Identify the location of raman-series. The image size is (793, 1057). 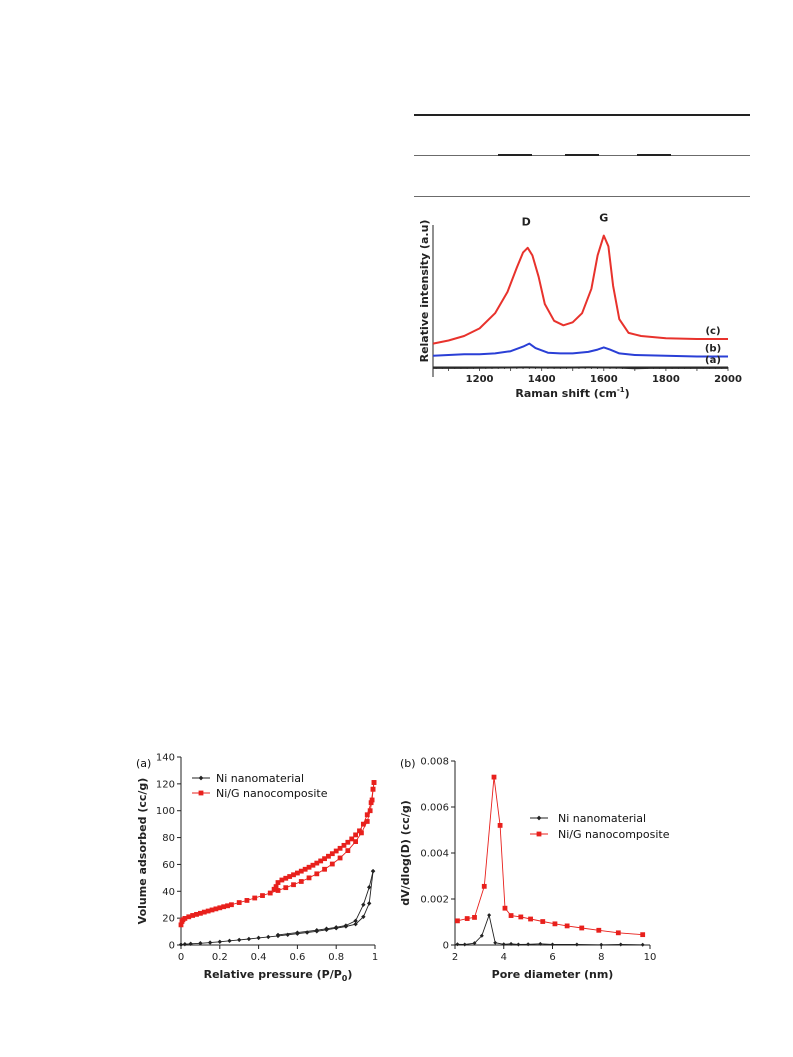
(580, 302).